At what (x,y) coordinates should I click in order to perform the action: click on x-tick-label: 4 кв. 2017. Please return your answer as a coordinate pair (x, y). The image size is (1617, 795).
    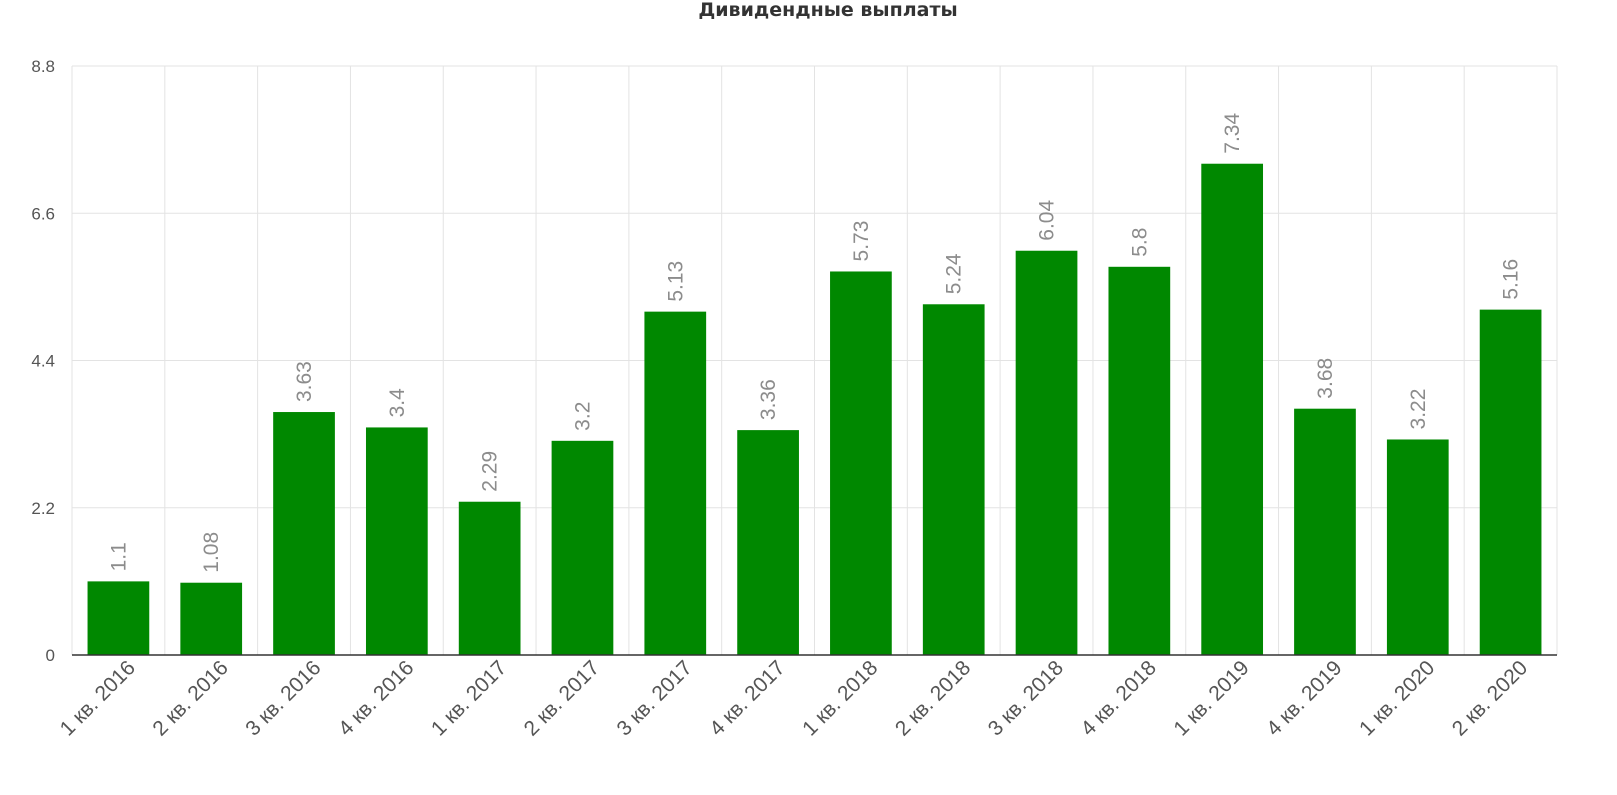
    Looking at the image, I should click on (747, 698).